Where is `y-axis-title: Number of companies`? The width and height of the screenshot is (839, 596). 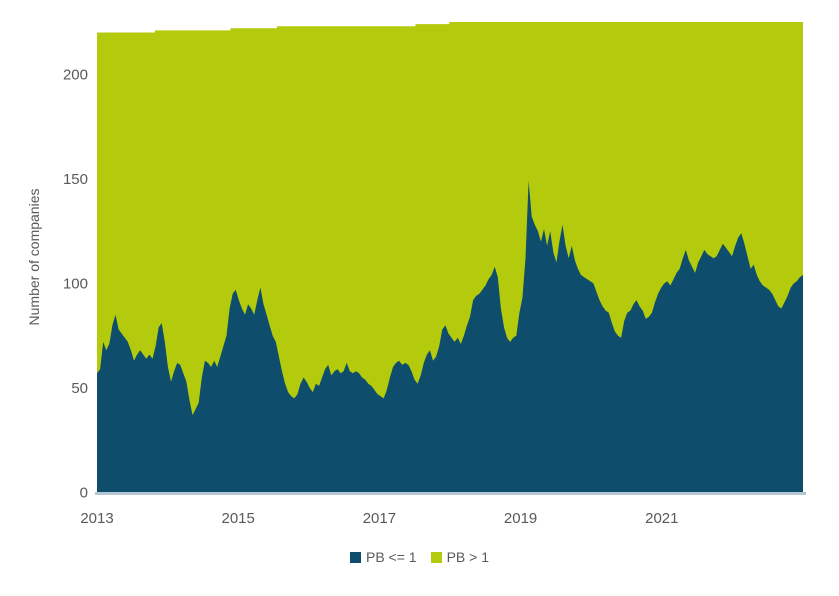 y-axis-title: Number of companies is located at coordinates (34, 257).